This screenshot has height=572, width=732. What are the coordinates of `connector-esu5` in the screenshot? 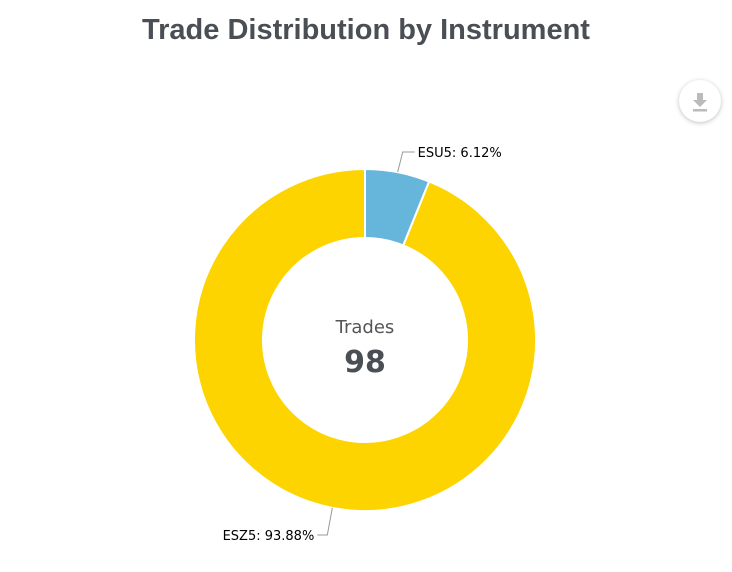 It's located at (406, 162).